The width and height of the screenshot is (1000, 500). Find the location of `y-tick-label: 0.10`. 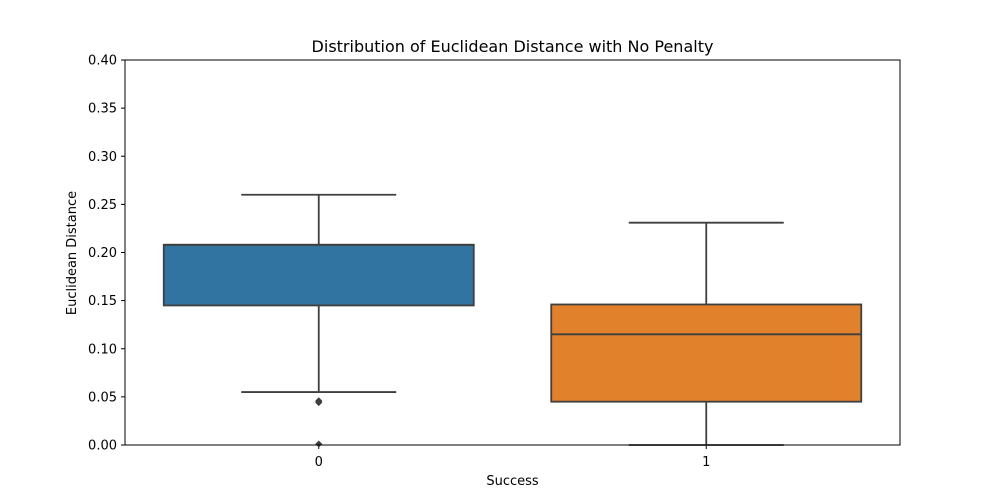

y-tick-label: 0.10 is located at coordinates (102, 349).